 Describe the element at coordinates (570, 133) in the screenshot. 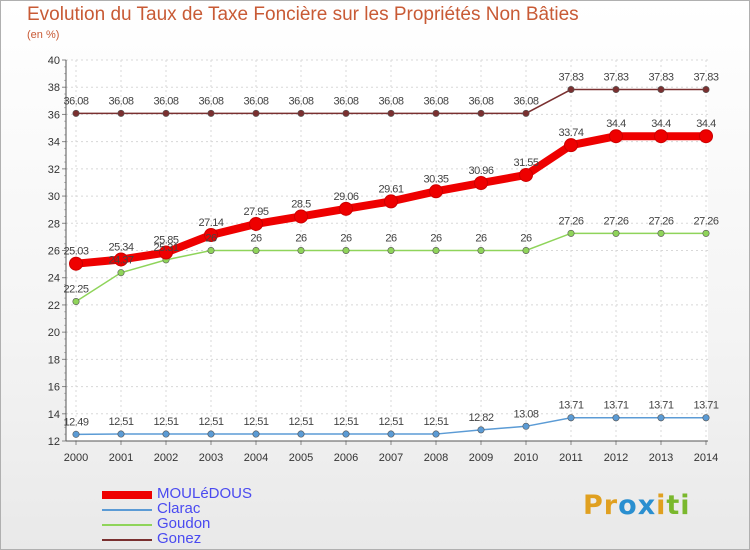

I see `data-label-moul-dous: 33.74` at that location.